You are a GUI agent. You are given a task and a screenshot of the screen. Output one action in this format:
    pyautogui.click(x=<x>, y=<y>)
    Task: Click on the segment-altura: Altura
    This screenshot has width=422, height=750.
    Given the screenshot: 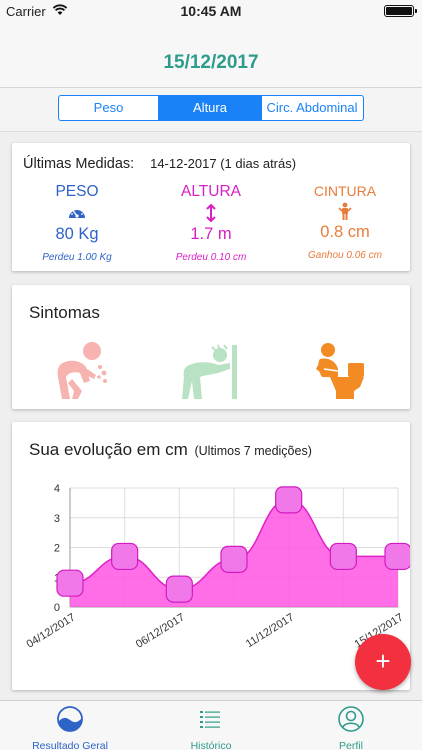 What is the action you would take?
    pyautogui.click(x=210, y=108)
    